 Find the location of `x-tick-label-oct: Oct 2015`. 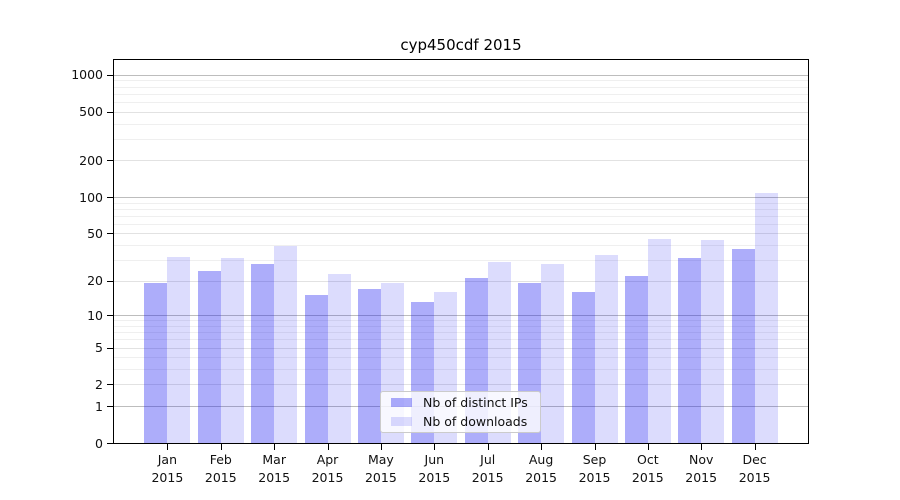

x-tick-label-oct: Oct 2015 is located at coordinates (648, 469).